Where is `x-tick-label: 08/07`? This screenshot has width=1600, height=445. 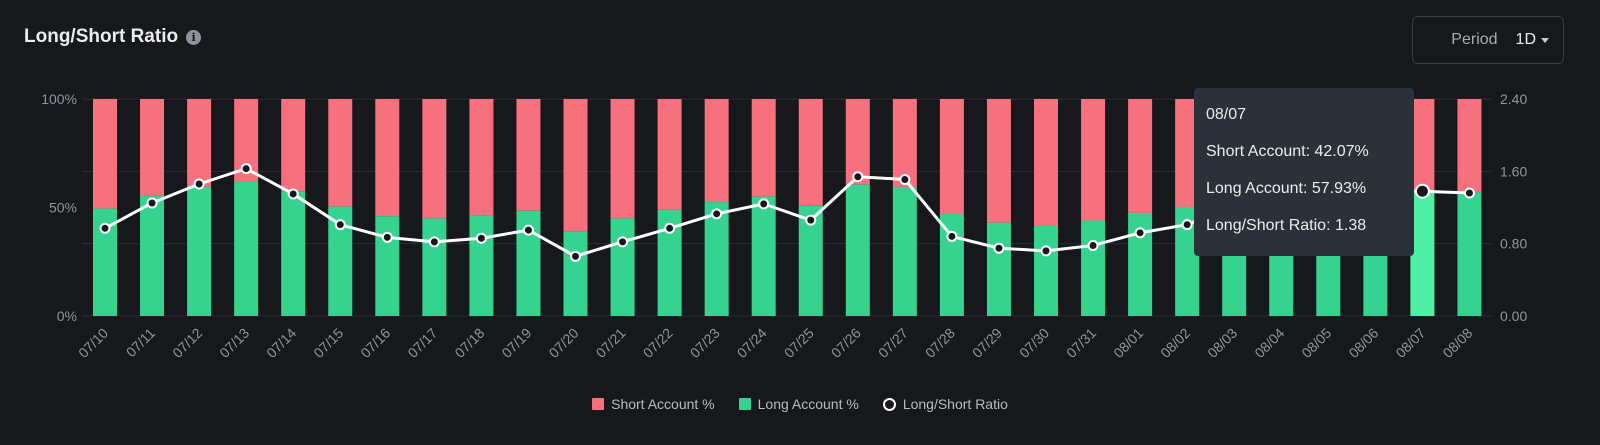
x-tick-label: 08/07 is located at coordinates (1410, 343).